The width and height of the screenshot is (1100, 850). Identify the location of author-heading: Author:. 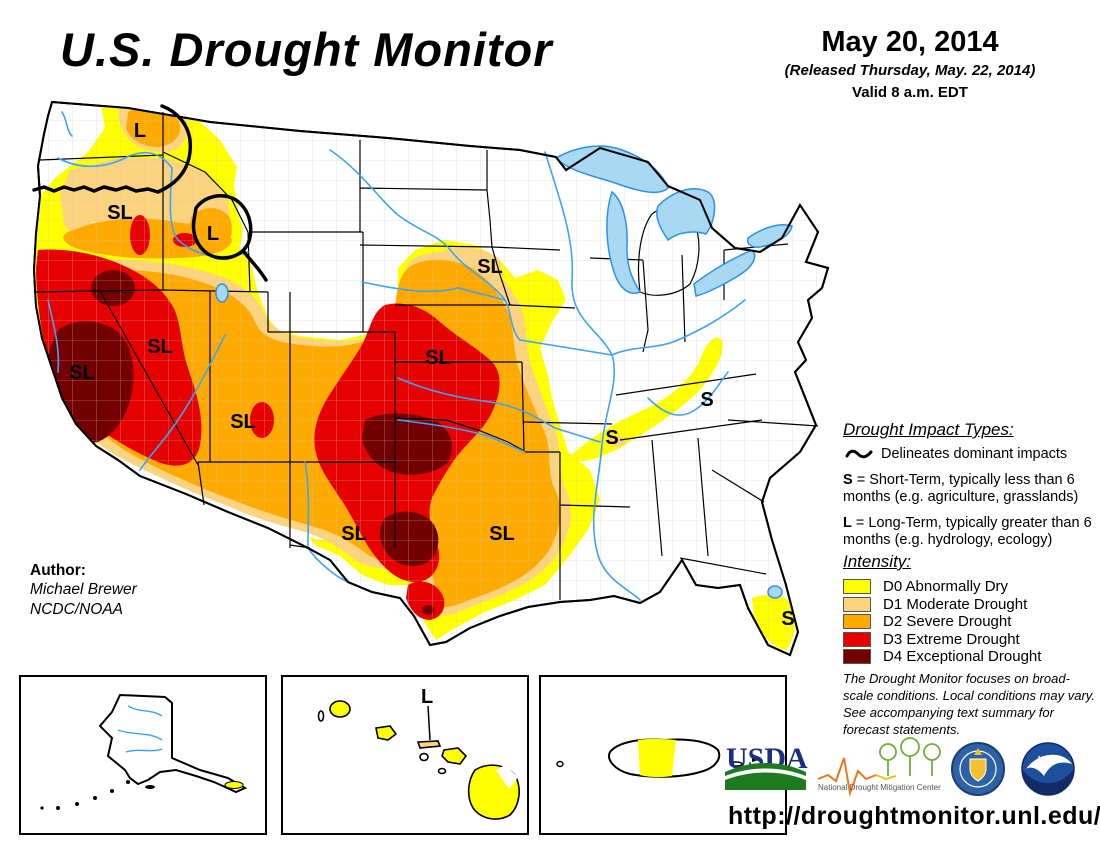
(58, 570).